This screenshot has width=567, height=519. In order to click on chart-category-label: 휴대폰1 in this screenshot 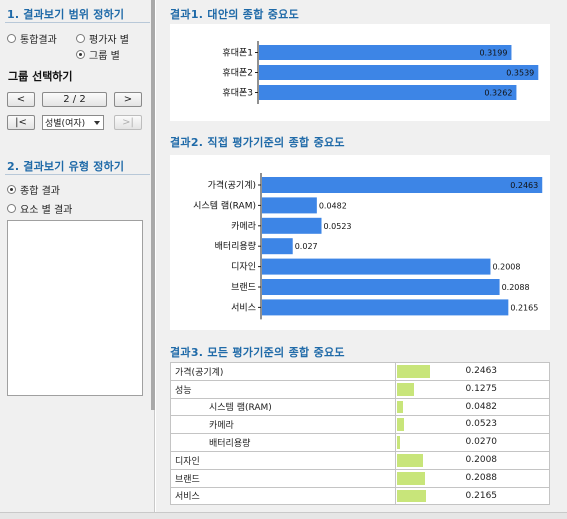, I will do `click(237, 53)`.